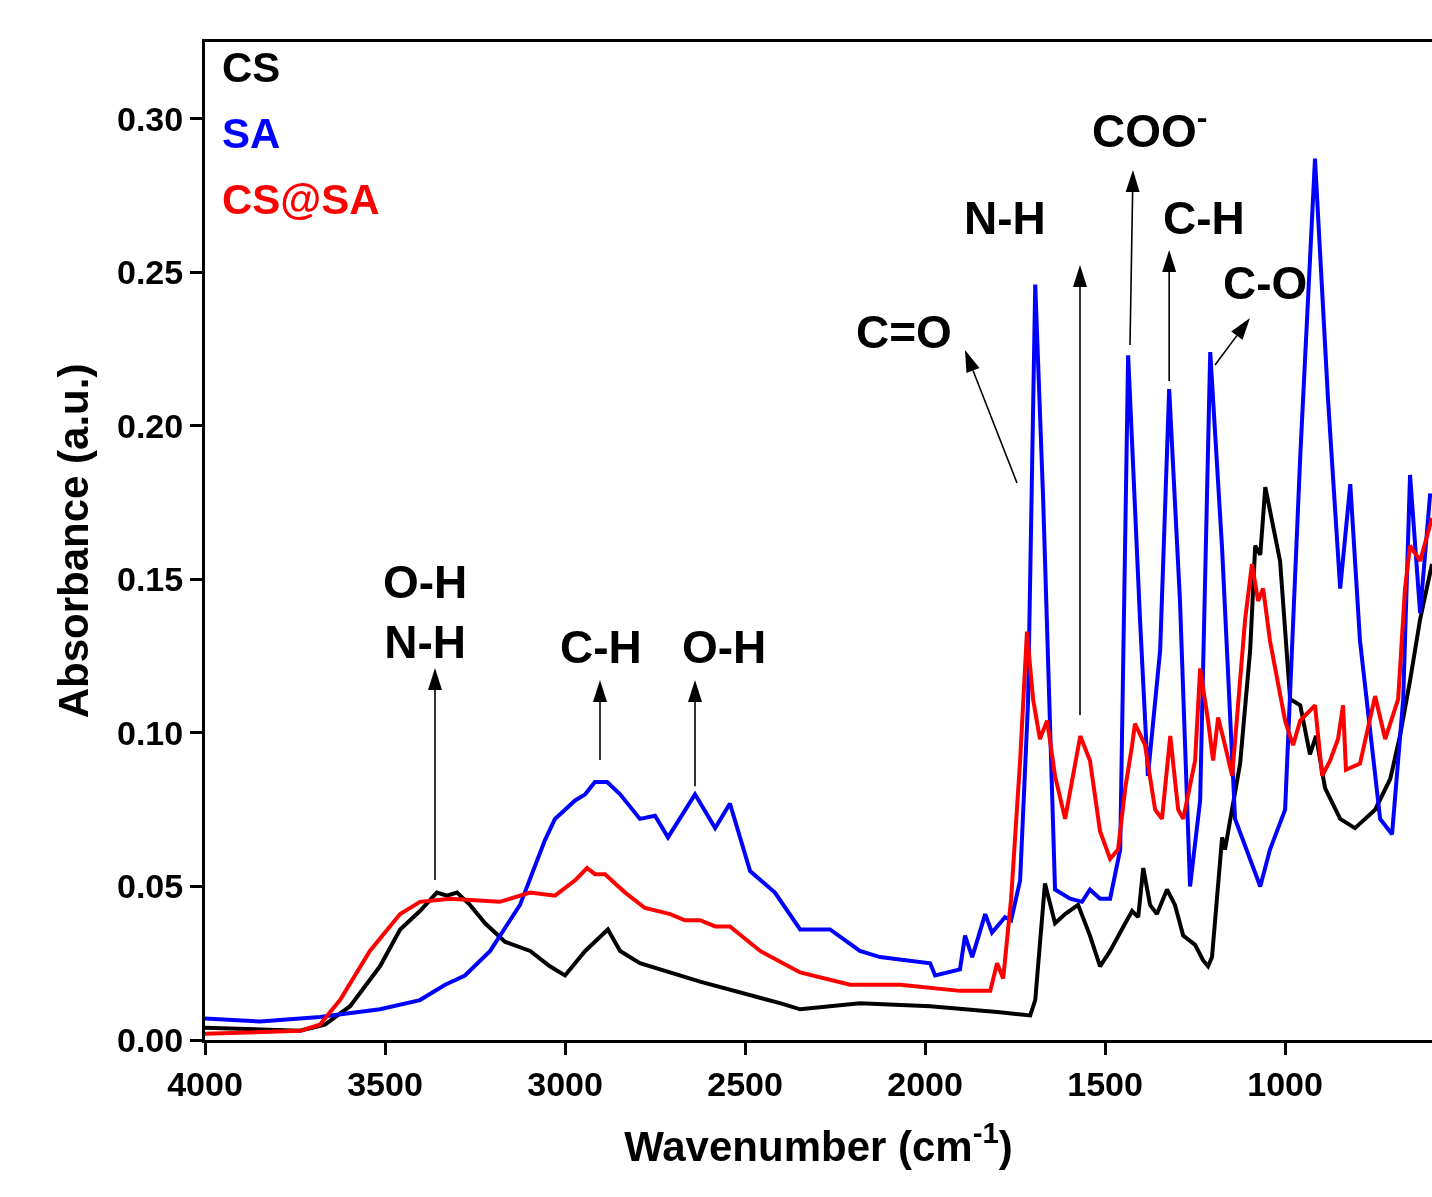 This screenshot has height=1197, width=1432. What do you see at coordinates (1265, 283) in the screenshot?
I see `annotation: C-O` at bounding box center [1265, 283].